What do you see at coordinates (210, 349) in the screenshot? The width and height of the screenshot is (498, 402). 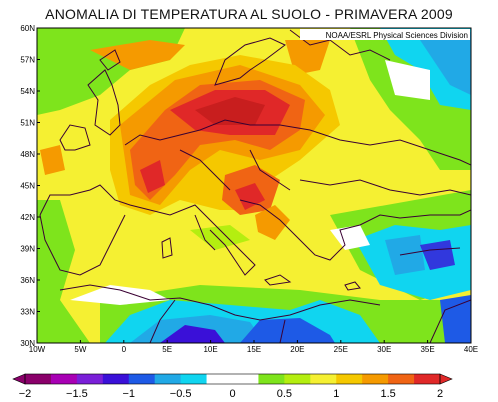 I see `lon-label: 10E` at bounding box center [210, 349].